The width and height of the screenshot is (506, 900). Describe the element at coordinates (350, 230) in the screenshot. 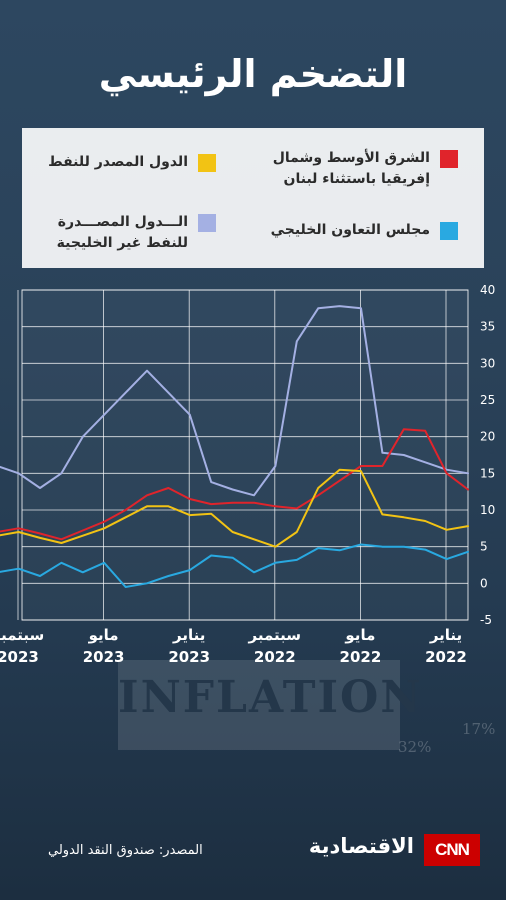

I see `legend-label: مجلس التعاون الخليجي` at that location.